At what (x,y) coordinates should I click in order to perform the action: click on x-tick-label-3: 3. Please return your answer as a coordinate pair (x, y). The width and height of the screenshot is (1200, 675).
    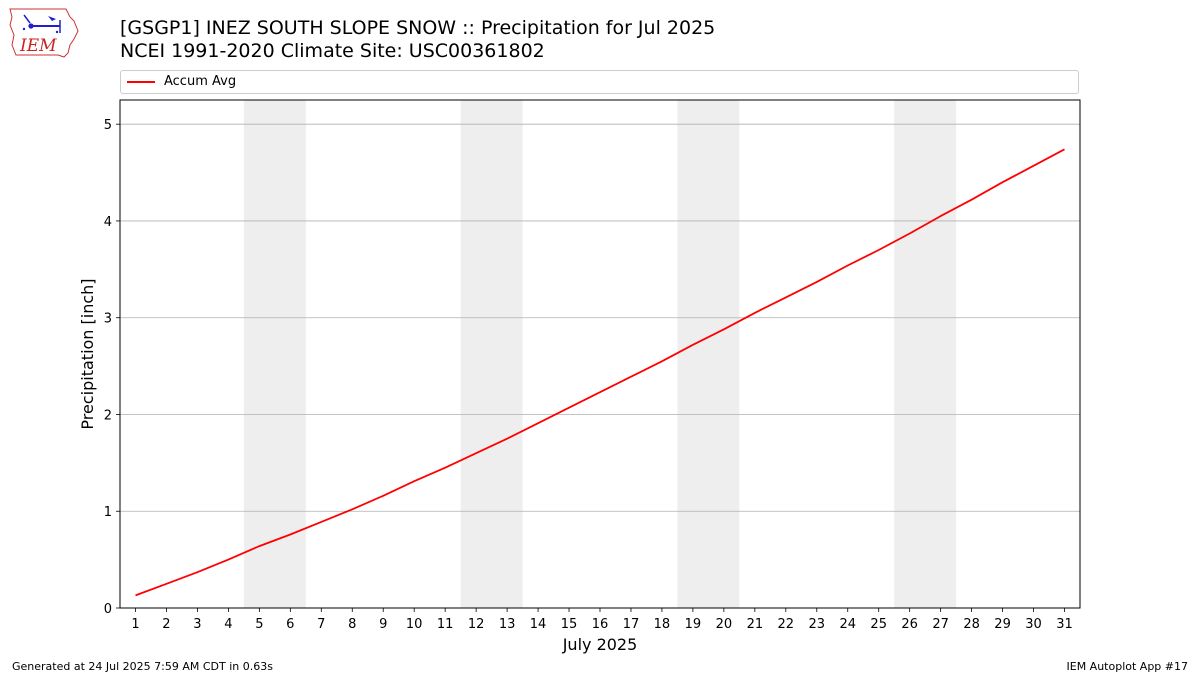
    Looking at the image, I should click on (197, 624).